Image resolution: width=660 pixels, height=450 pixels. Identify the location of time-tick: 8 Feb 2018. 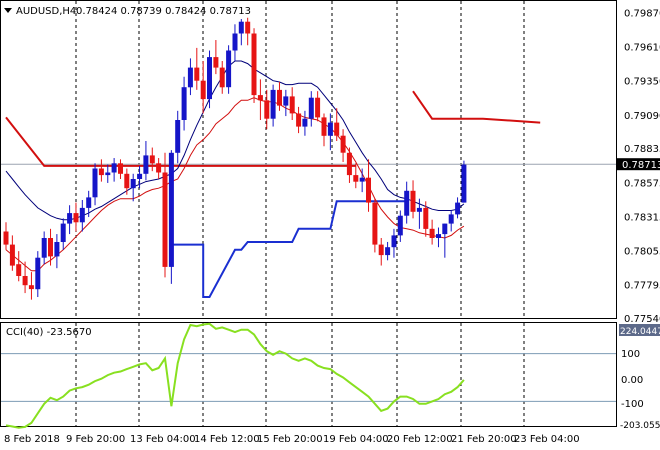
(32, 439).